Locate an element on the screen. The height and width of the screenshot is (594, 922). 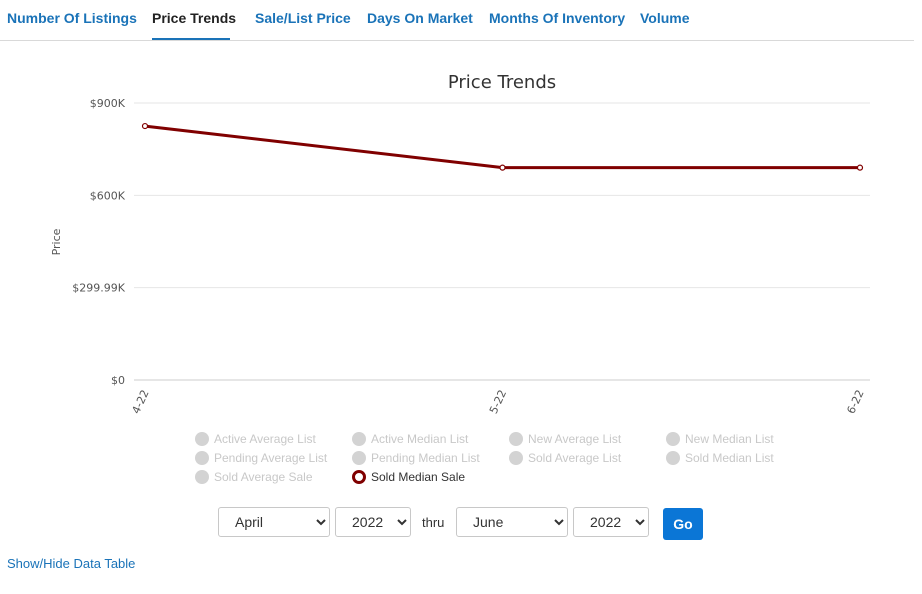
legend-label: Pending Average List is located at coordinates (271, 458).